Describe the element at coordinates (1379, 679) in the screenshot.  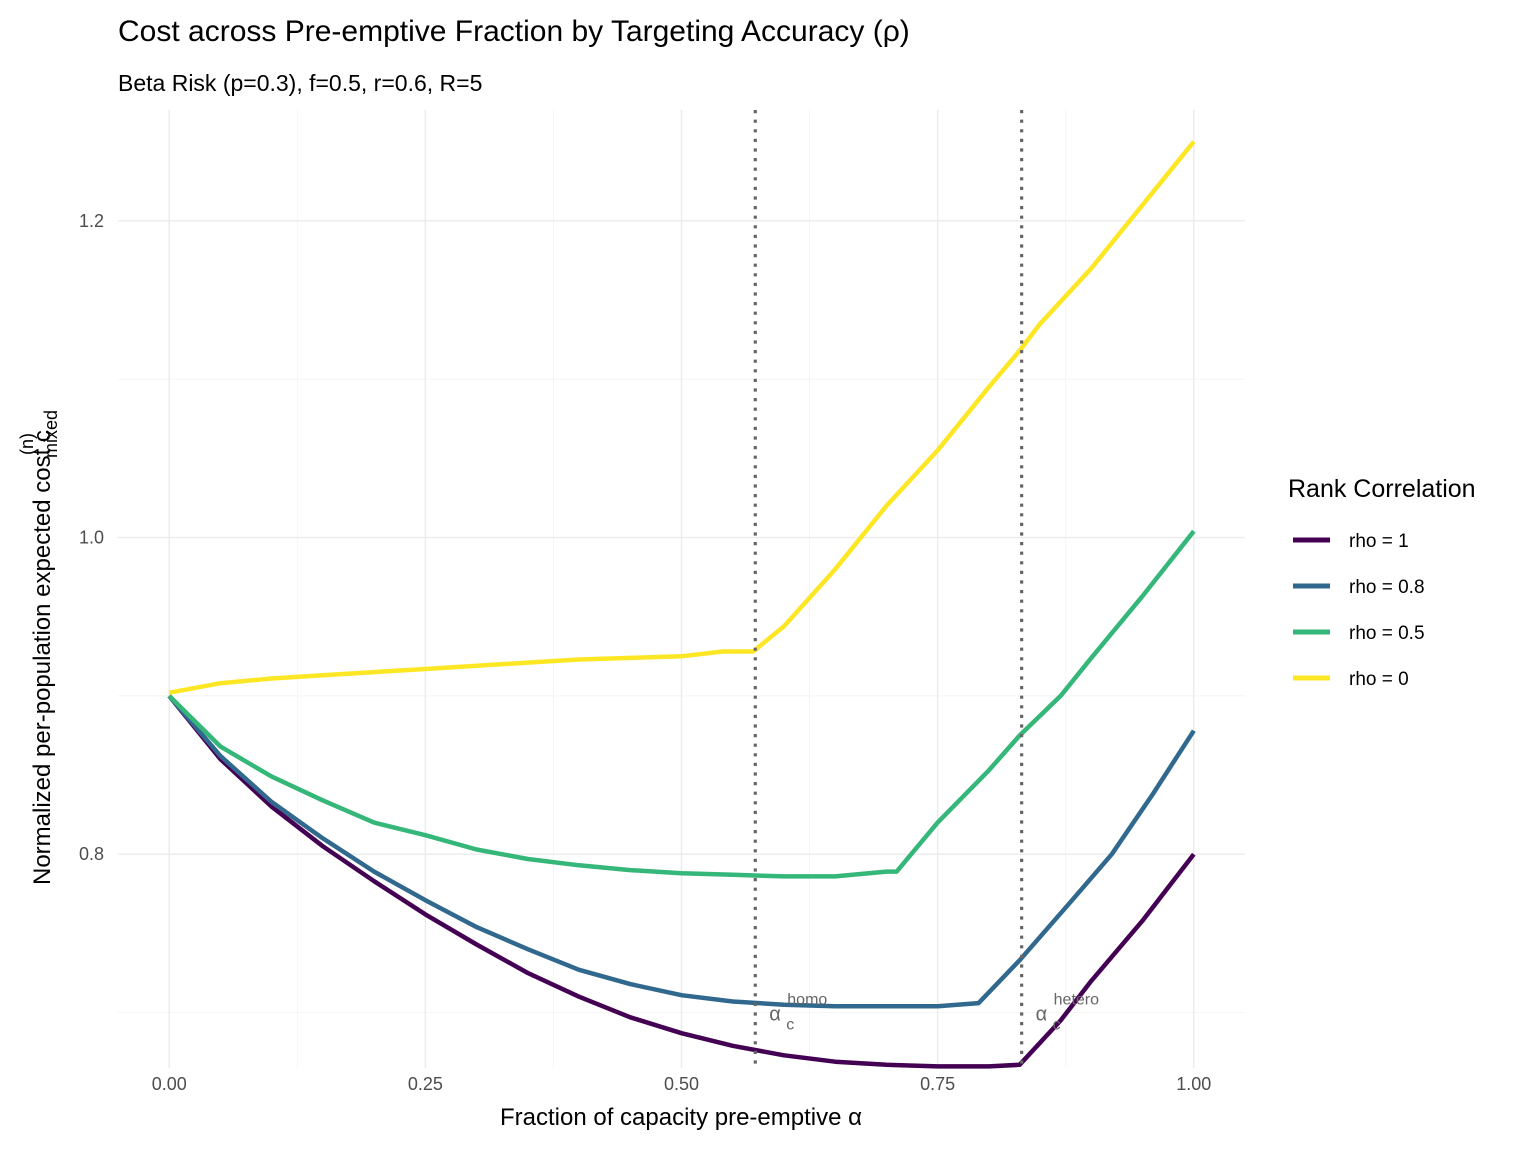
I see `legend-label: rho = 0` at that location.